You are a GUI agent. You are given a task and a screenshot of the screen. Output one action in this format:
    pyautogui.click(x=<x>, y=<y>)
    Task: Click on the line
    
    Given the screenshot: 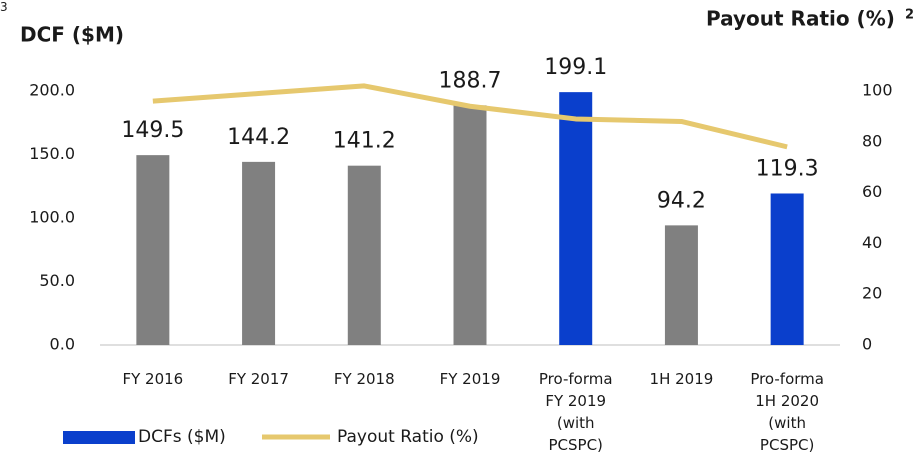 What is the action you would take?
    pyautogui.click(x=470, y=116)
    